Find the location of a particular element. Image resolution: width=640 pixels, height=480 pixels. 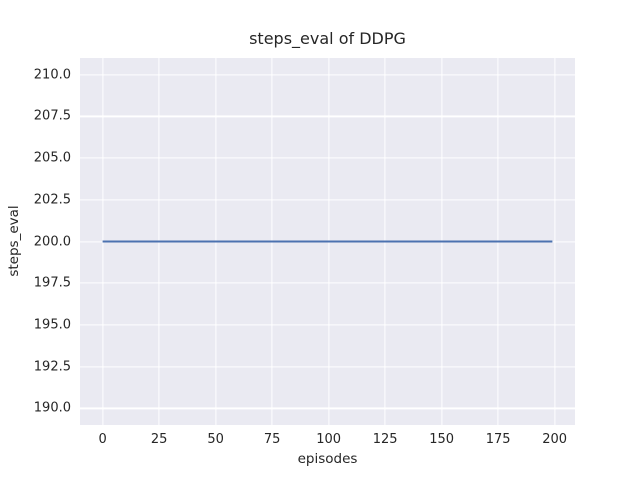

y-tick-label: 200.0 is located at coordinates (52, 241).